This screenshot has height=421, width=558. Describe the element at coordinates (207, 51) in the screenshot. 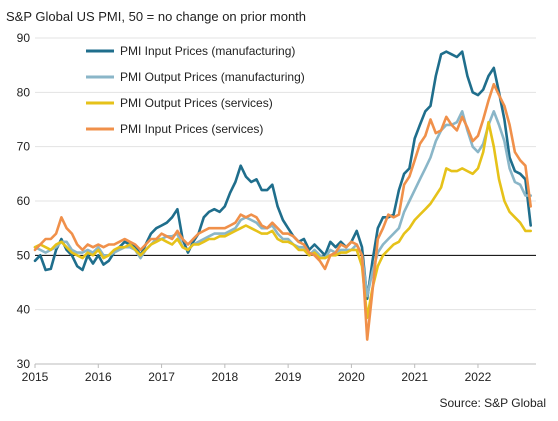

I see `legend-label-1: PMI Input Prices (manufacturing)` at that location.